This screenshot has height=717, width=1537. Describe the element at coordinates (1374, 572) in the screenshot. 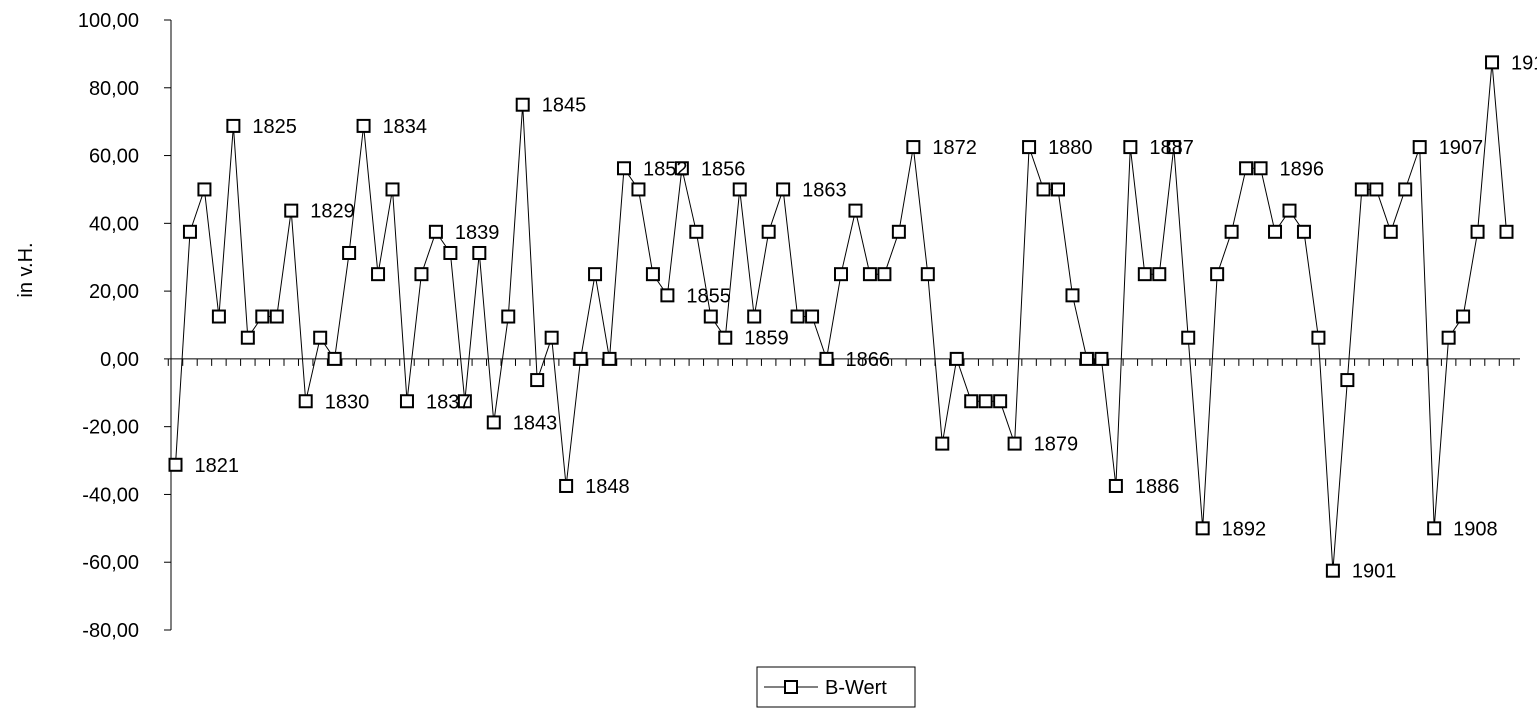

I see `point-label: 1901` at that location.